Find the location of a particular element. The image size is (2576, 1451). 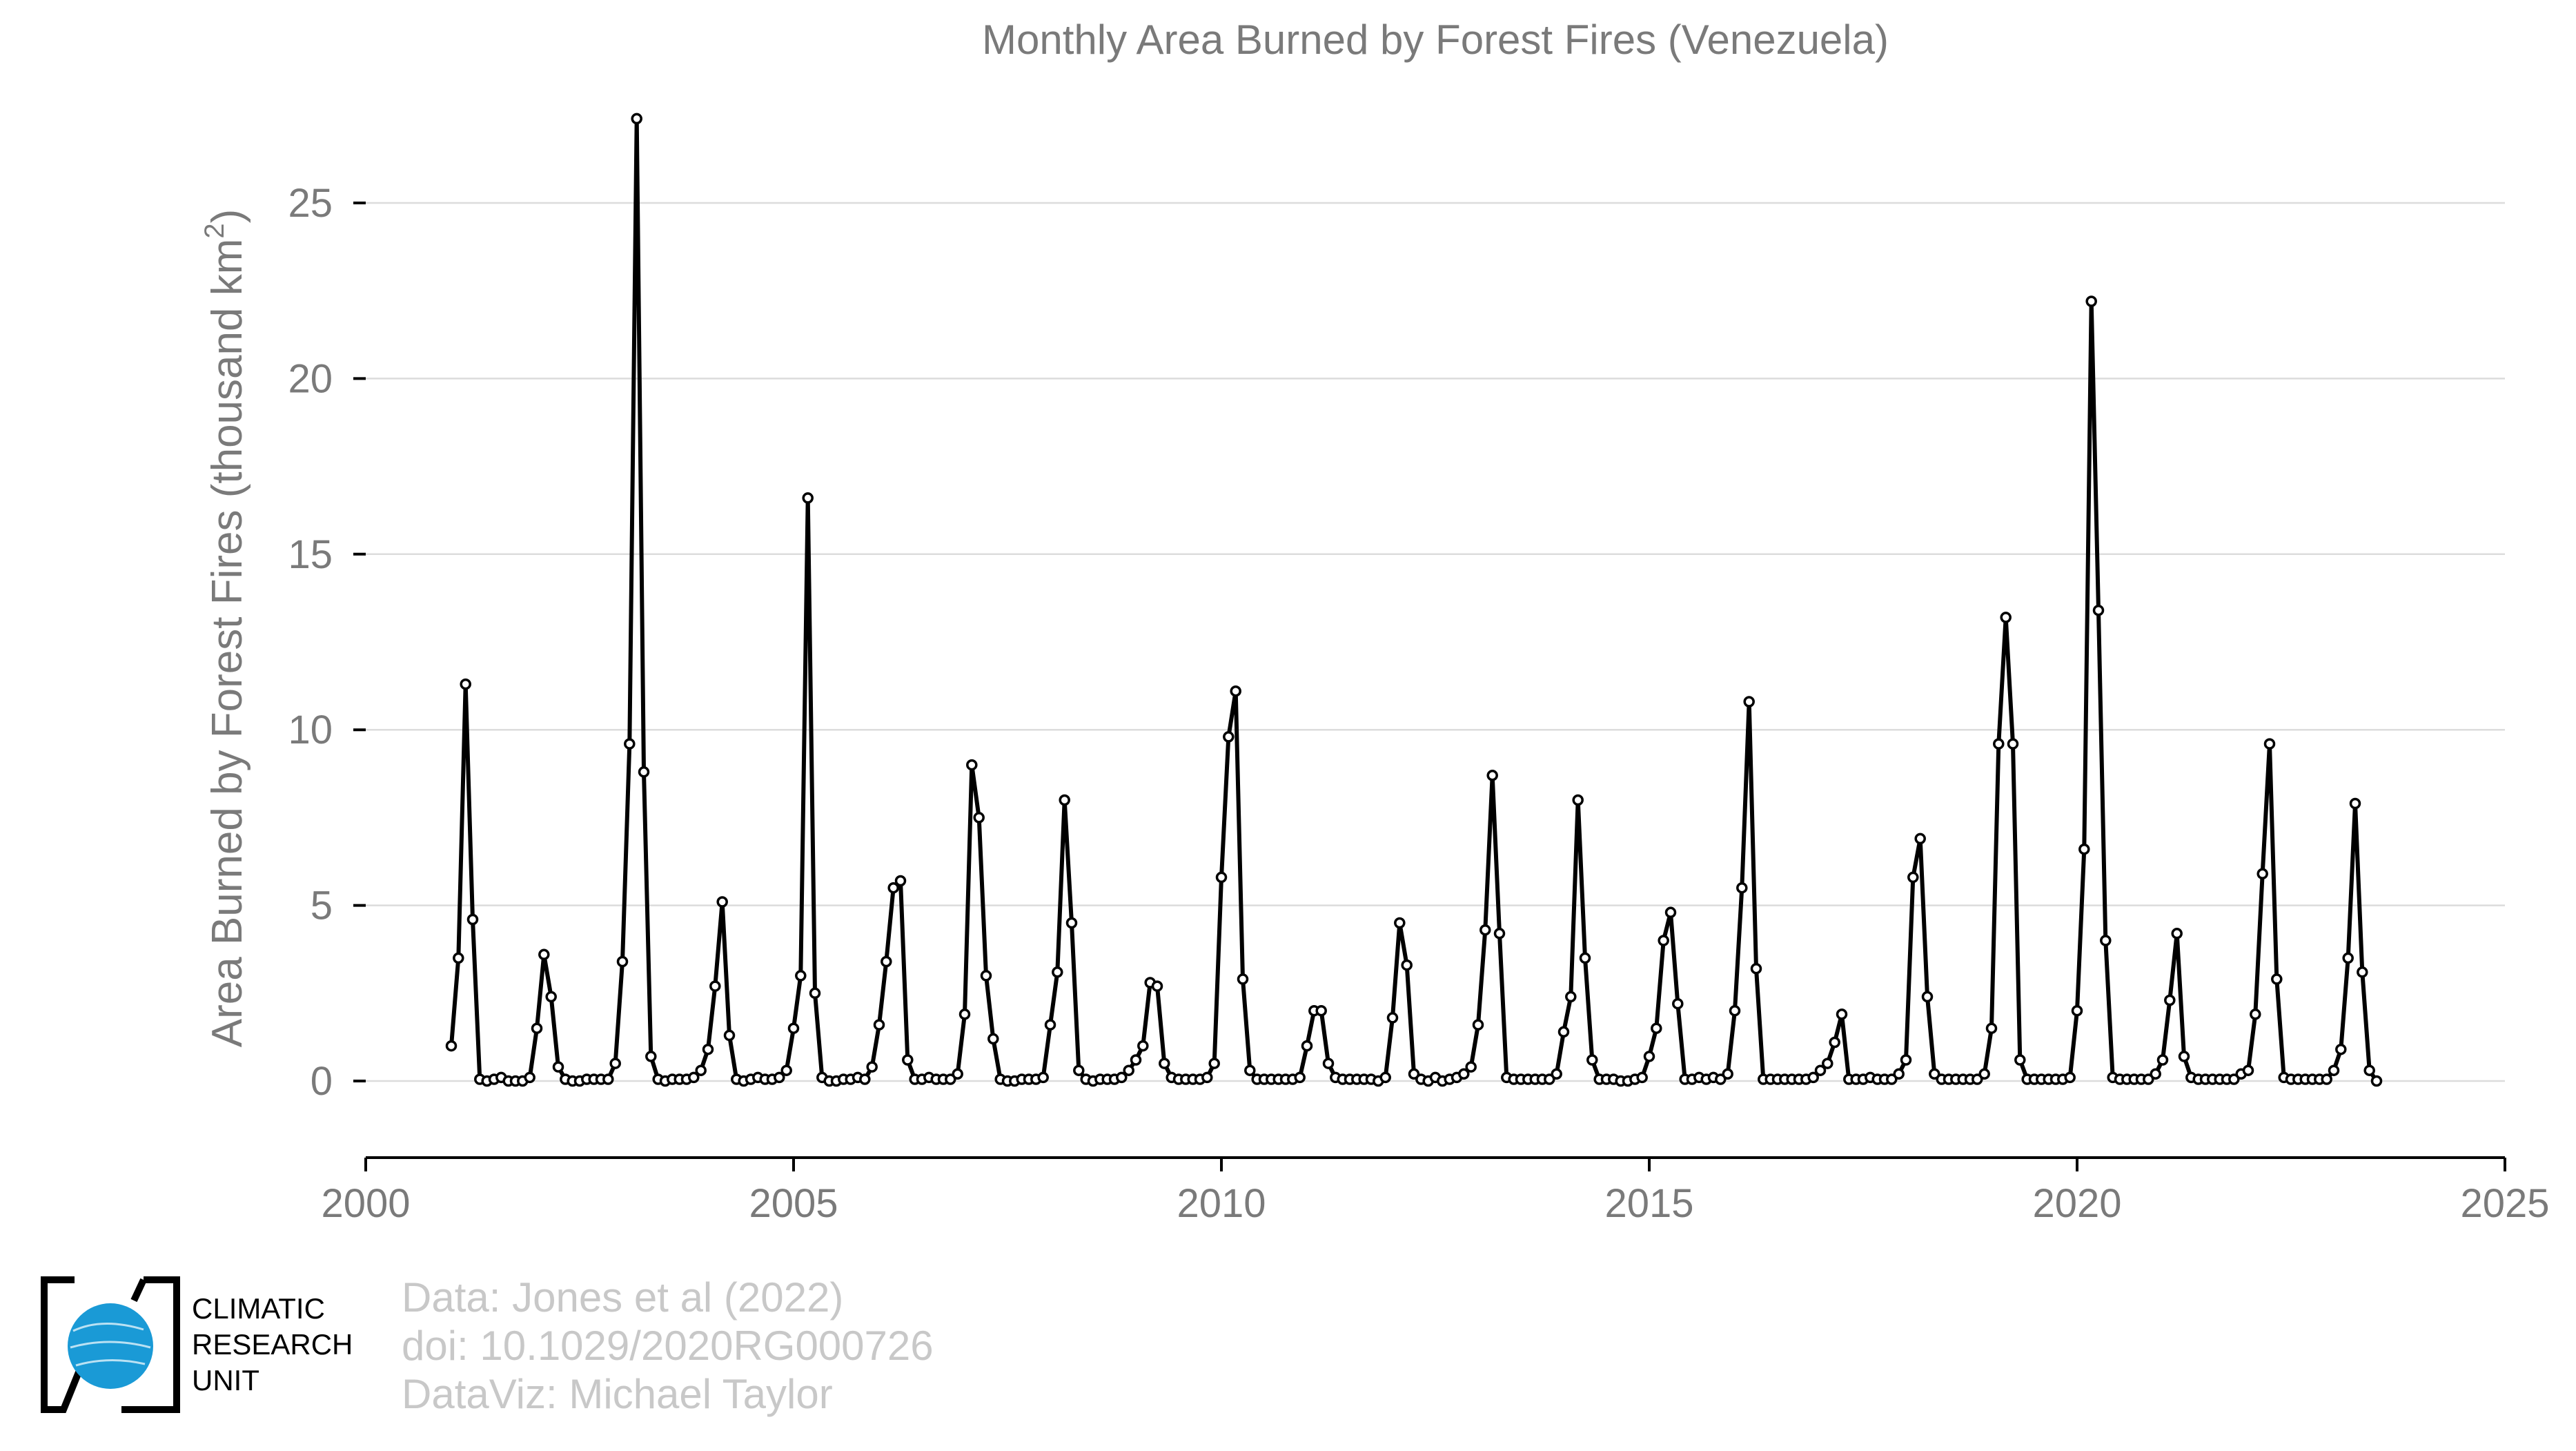

x-tick-label: 2005 is located at coordinates (793, 1203).